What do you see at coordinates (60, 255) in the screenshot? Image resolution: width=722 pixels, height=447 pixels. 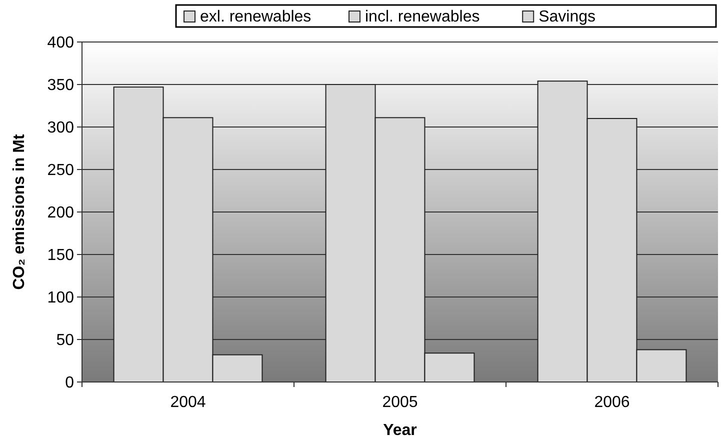 I see `y-tick-label: 150` at bounding box center [60, 255].